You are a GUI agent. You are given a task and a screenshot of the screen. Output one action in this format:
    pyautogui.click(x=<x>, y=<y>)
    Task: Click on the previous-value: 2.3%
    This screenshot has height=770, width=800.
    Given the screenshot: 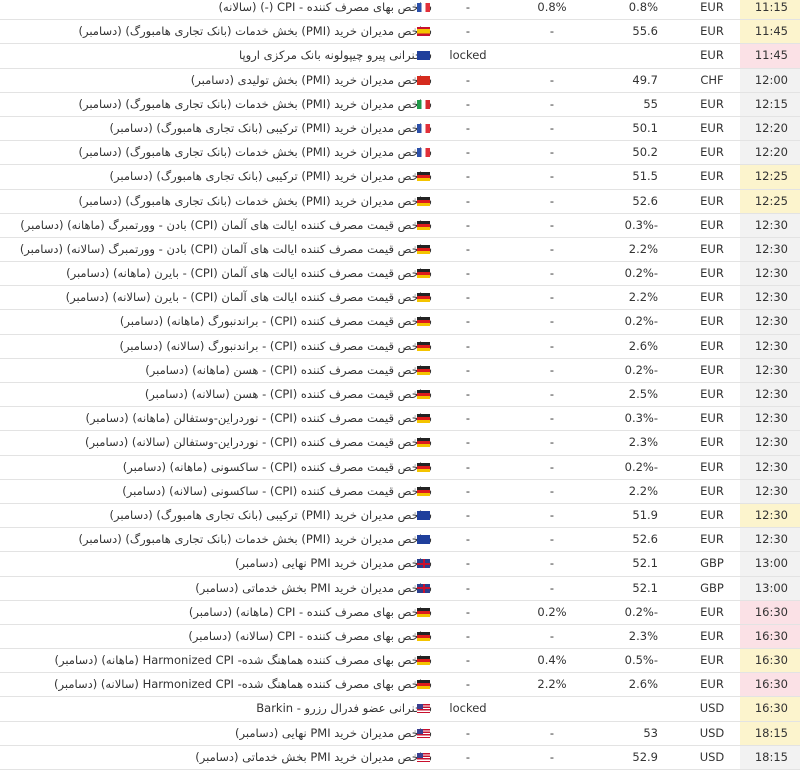 What is the action you would take?
    pyautogui.click(x=643, y=635)
    